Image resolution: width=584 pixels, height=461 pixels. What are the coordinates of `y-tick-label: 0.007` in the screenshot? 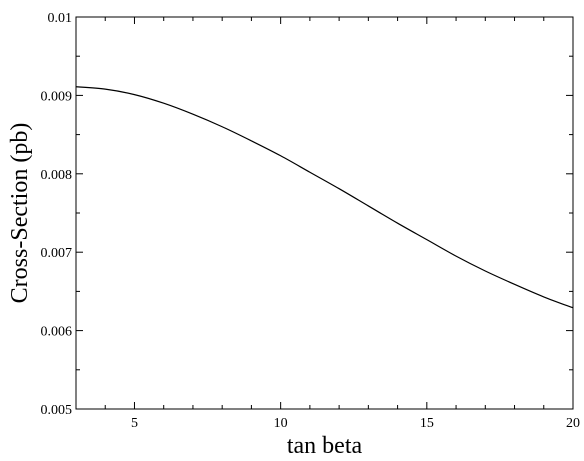 It's located at (57, 253).